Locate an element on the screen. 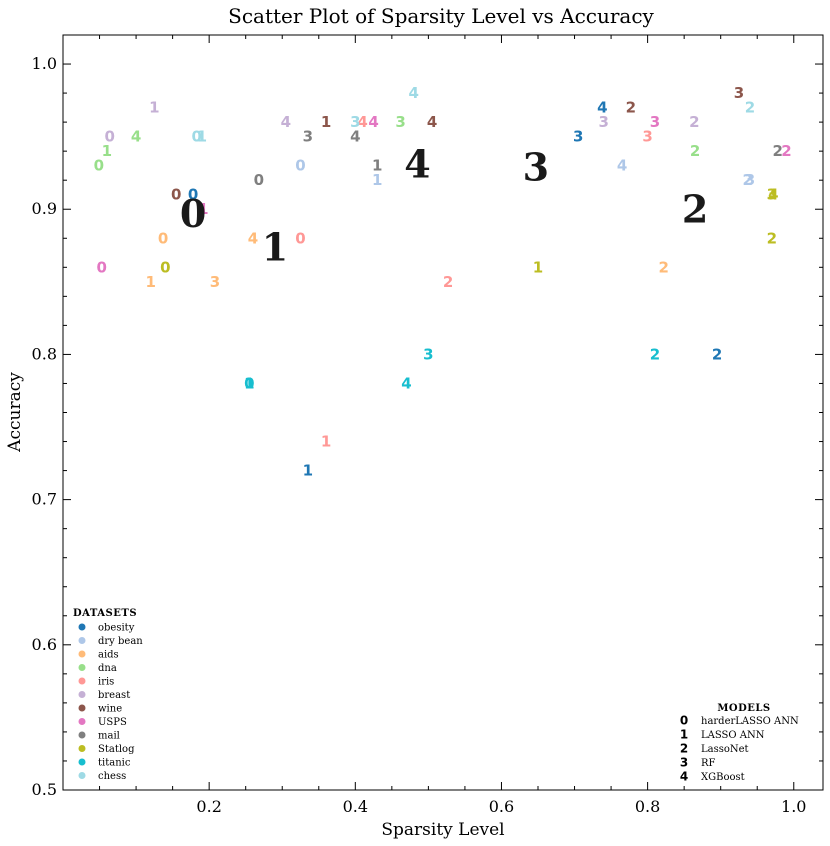 This screenshot has width=830, height=846. legend-model-label: LassoNet is located at coordinates (725, 749).